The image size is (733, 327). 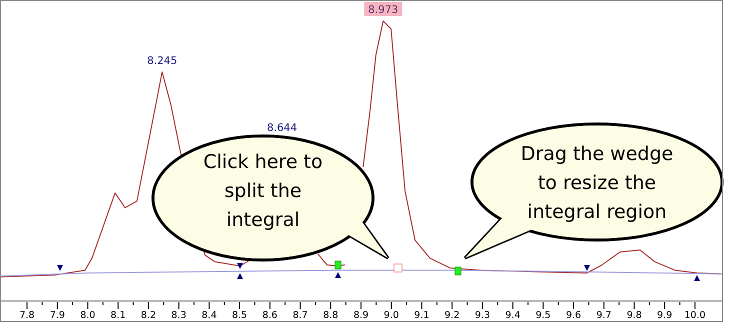 I want to click on x-tick-label: 8.7, so click(x=300, y=315).